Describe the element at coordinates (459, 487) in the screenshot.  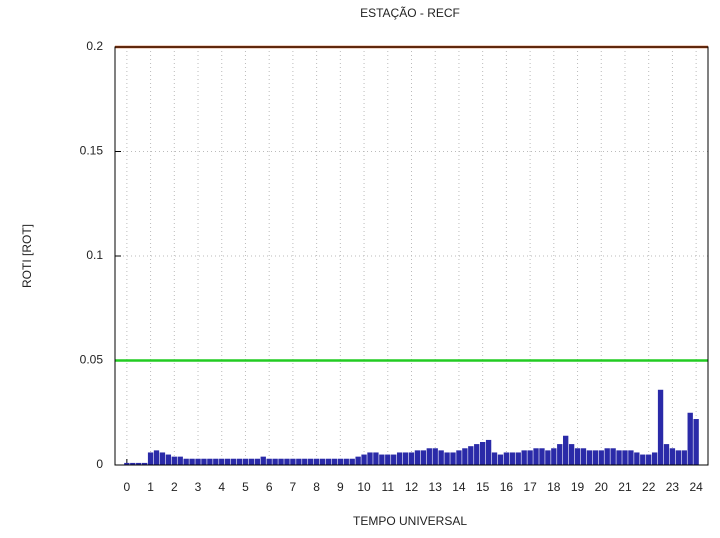
I see `x-tick-label: 14` at that location.